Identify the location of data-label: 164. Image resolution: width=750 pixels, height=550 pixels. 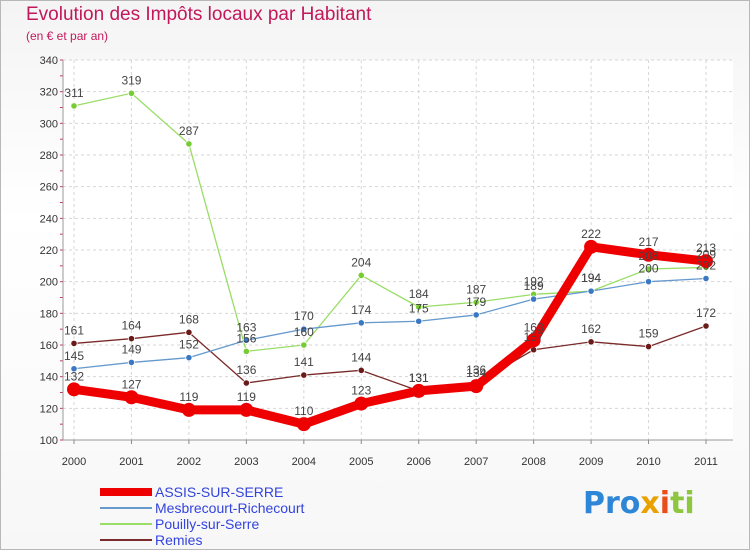
(131, 326).